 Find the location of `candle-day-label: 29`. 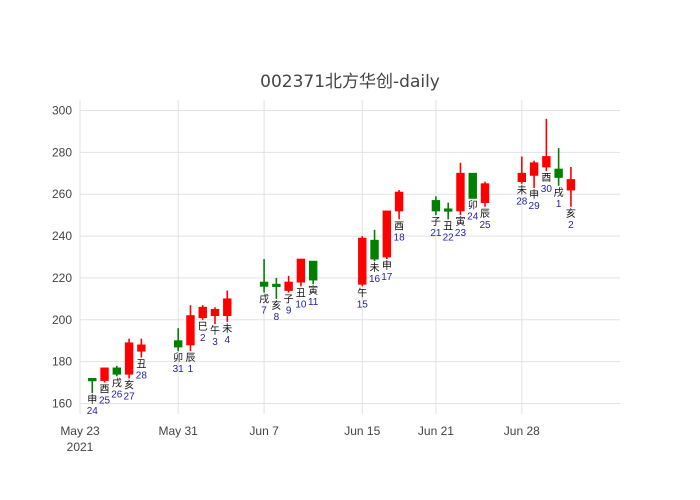

candle-day-label: 29 is located at coordinates (535, 206).